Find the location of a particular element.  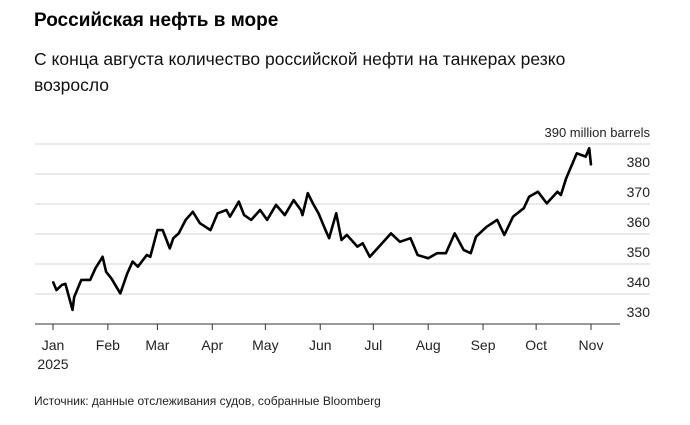

x-tick-label: May is located at coordinates (265, 345).